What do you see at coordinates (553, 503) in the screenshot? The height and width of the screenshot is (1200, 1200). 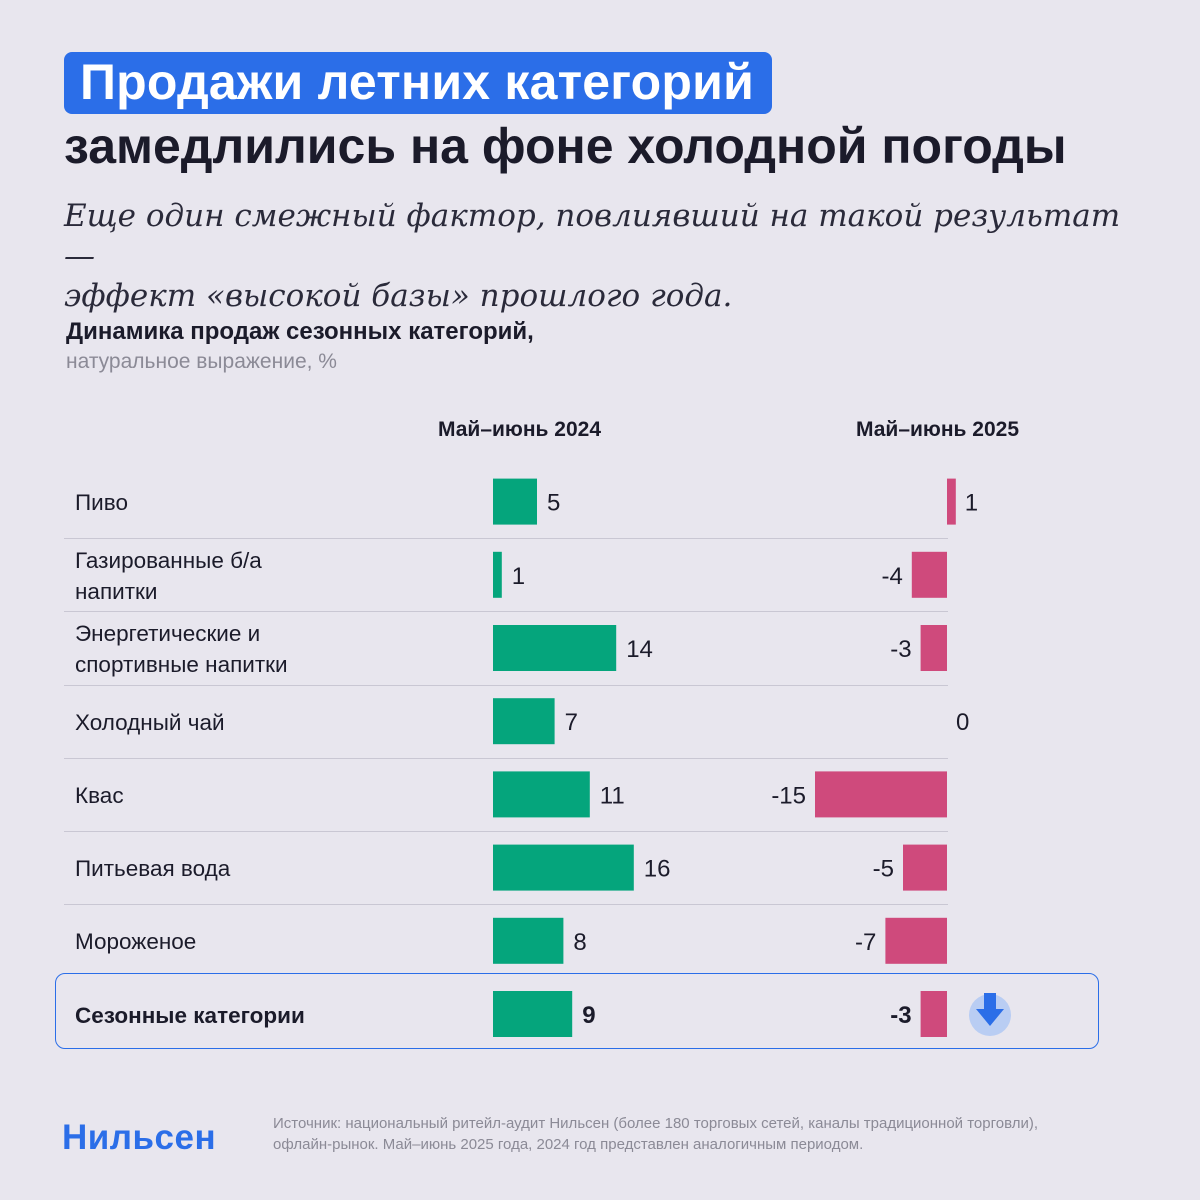 I see `value-label-2024: 5` at bounding box center [553, 503].